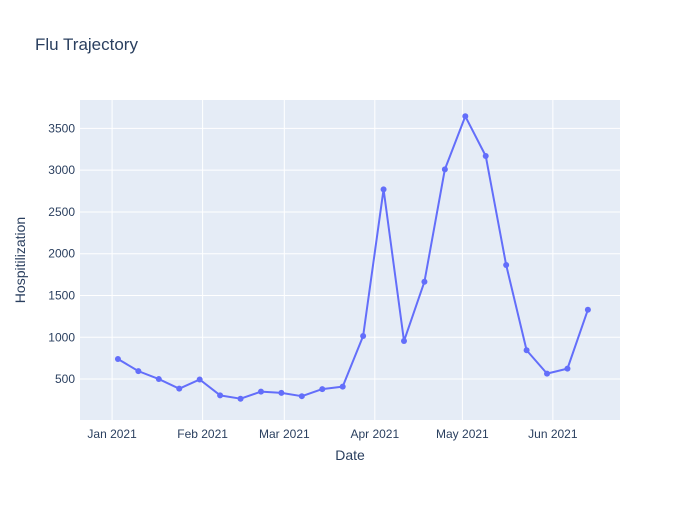 The image size is (700, 505). I want to click on y-tick-label: 1000, so click(61, 337).